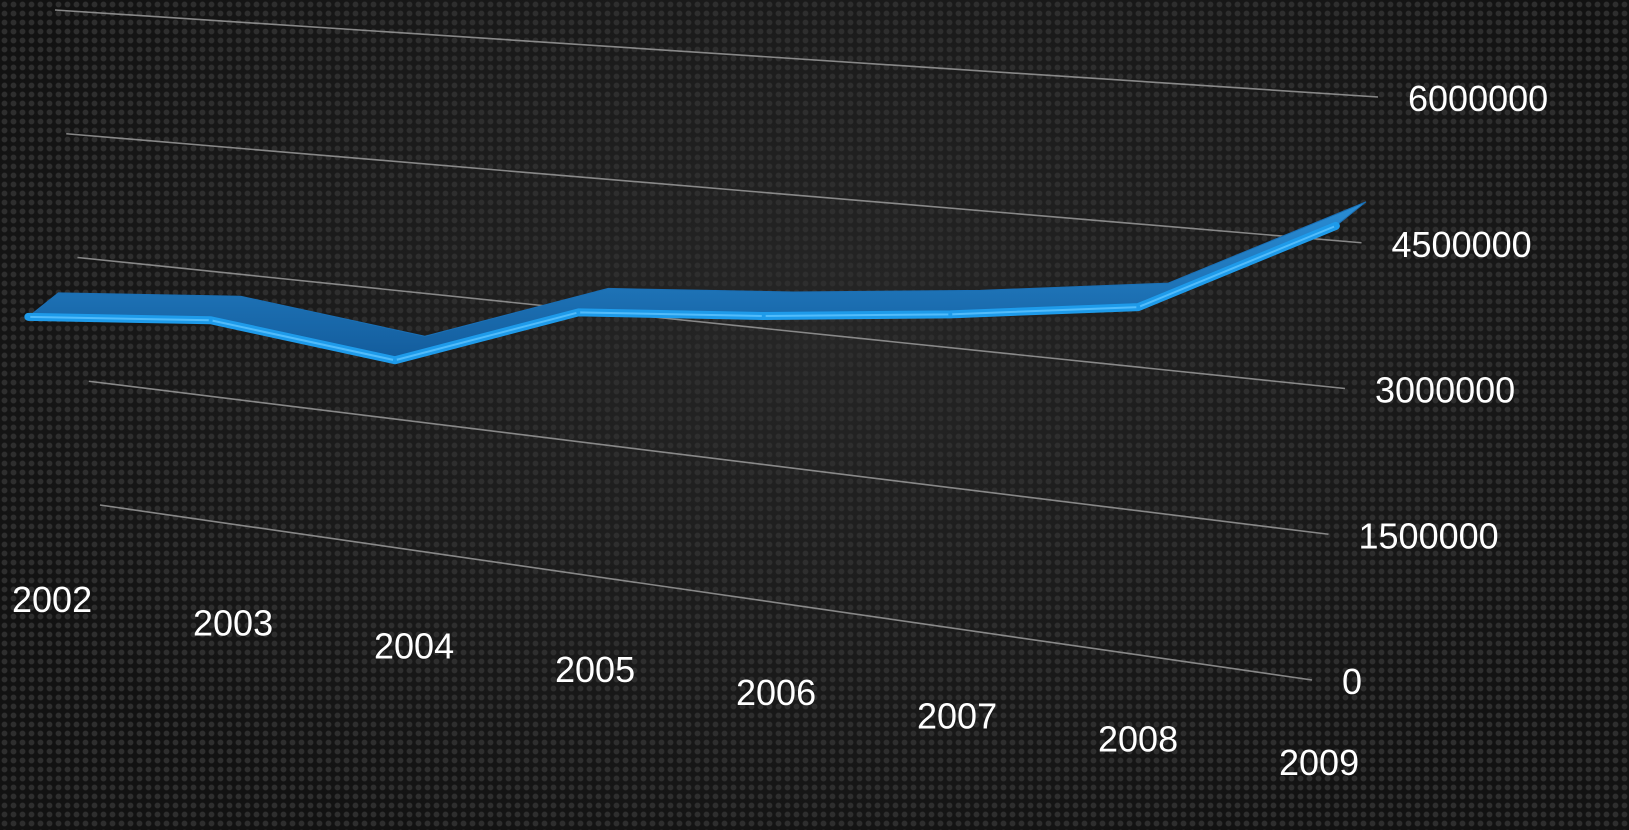 This screenshot has width=1629, height=830. What do you see at coordinates (957, 715) in the screenshot?
I see `x-tick-label: 2007` at bounding box center [957, 715].